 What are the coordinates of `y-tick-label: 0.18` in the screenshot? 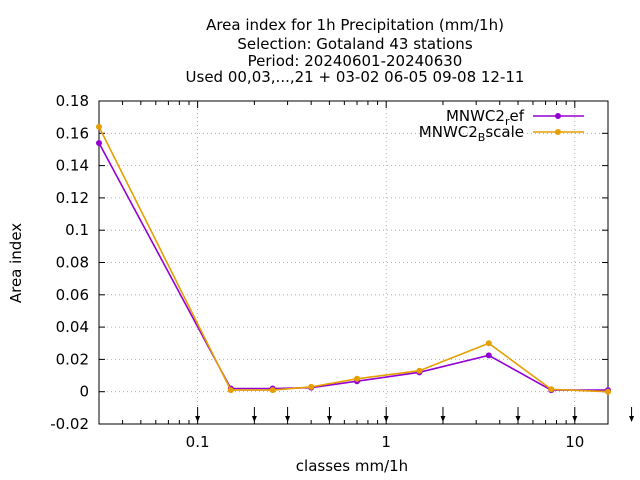 It's located at (72, 101).